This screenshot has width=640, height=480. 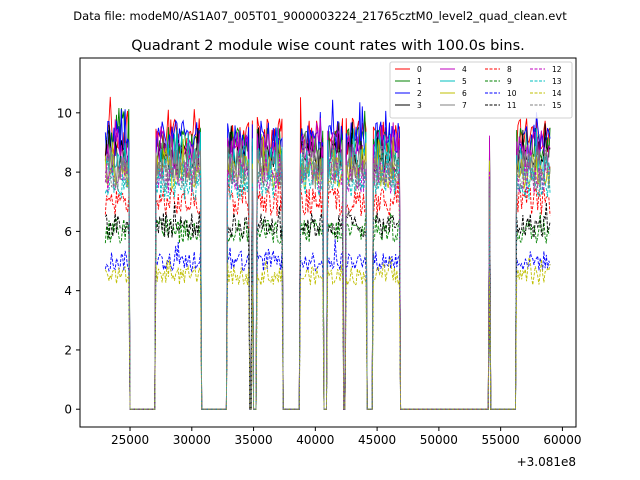 What do you see at coordinates (192, 440) in the screenshot?
I see `x-tick-label: 30000` at bounding box center [192, 440].